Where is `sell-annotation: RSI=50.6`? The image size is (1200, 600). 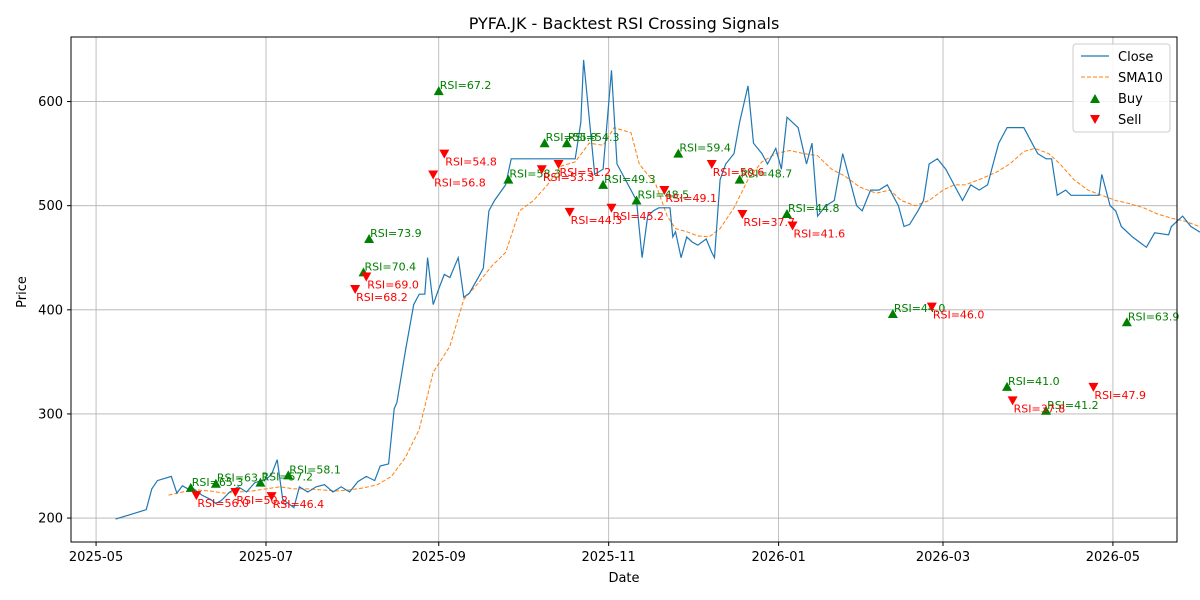 sell-annotation: RSI=50.6 is located at coordinates (739, 172).